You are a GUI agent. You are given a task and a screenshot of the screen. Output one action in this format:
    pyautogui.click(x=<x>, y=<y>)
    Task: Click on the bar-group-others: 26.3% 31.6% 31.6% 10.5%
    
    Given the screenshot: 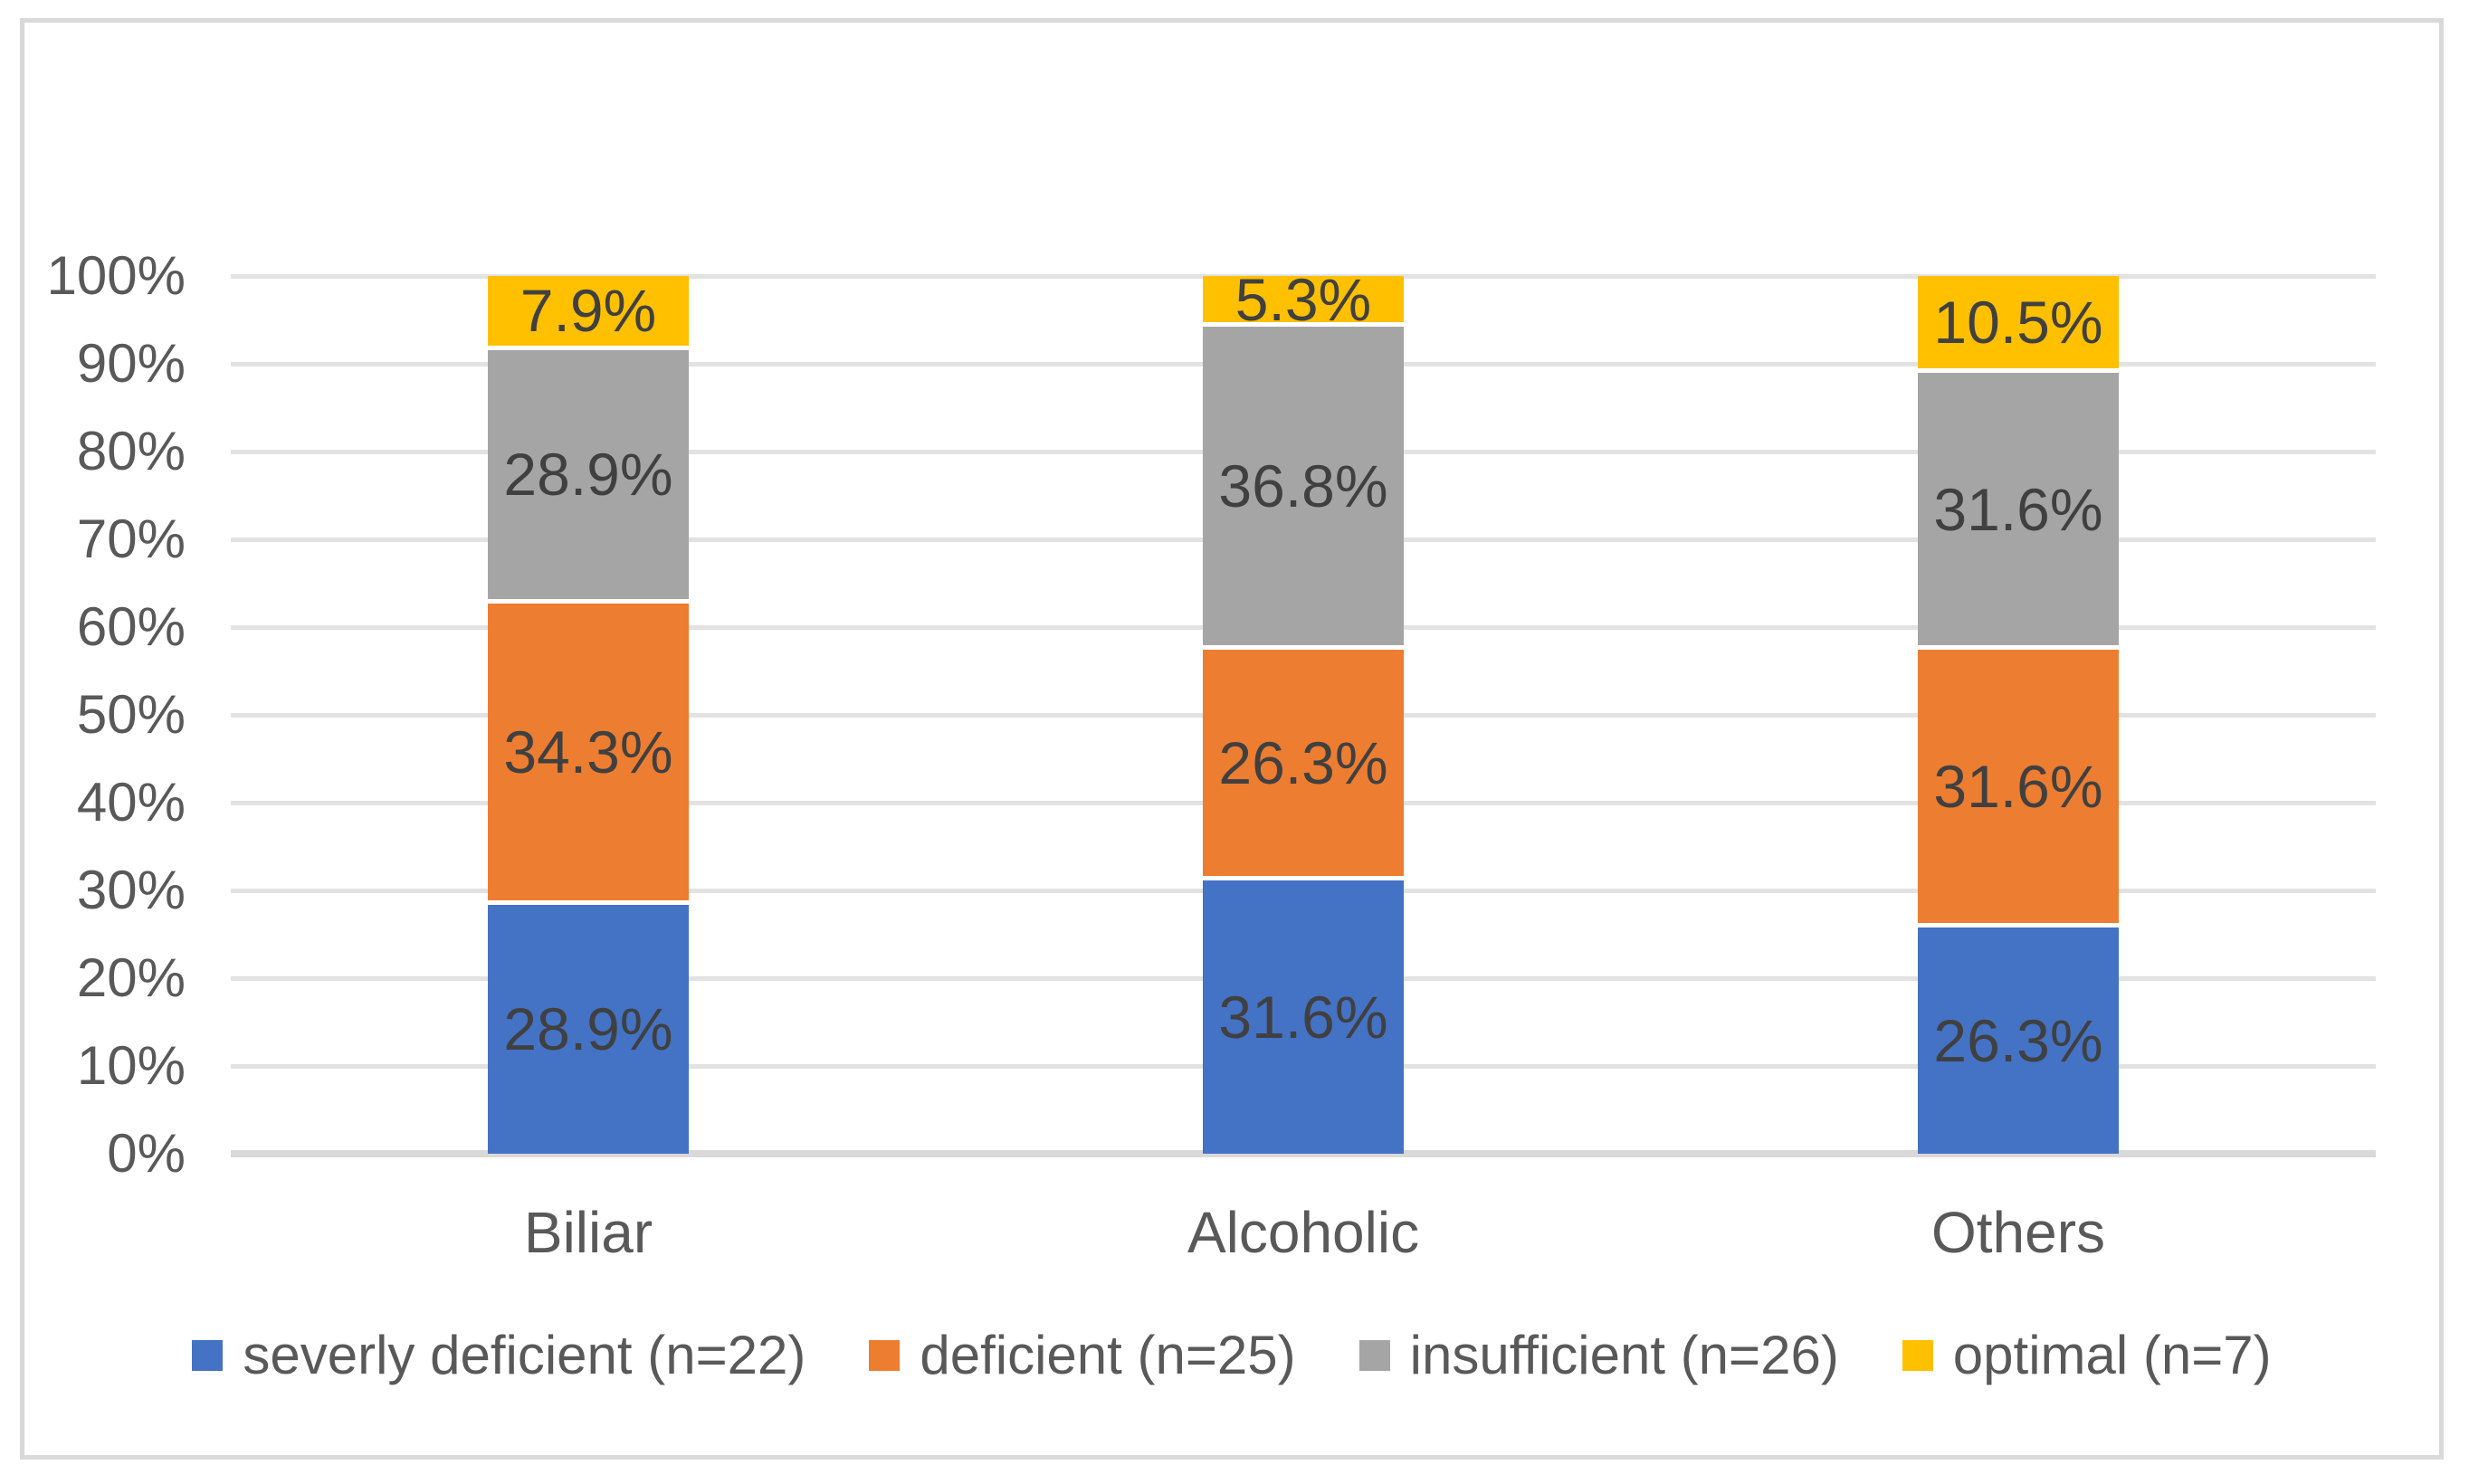 What is the action you would take?
    pyautogui.click(x=2018, y=715)
    